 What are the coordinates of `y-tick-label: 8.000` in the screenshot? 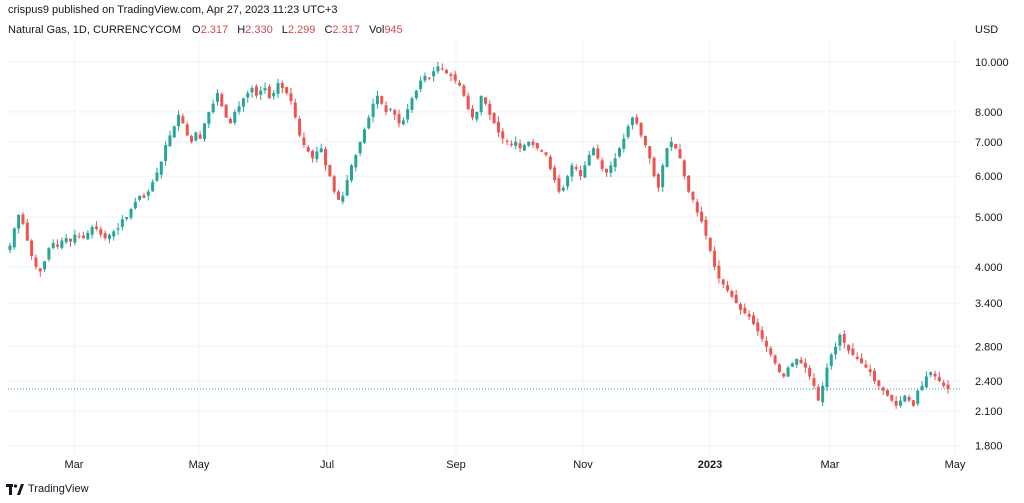 It's located at (989, 113).